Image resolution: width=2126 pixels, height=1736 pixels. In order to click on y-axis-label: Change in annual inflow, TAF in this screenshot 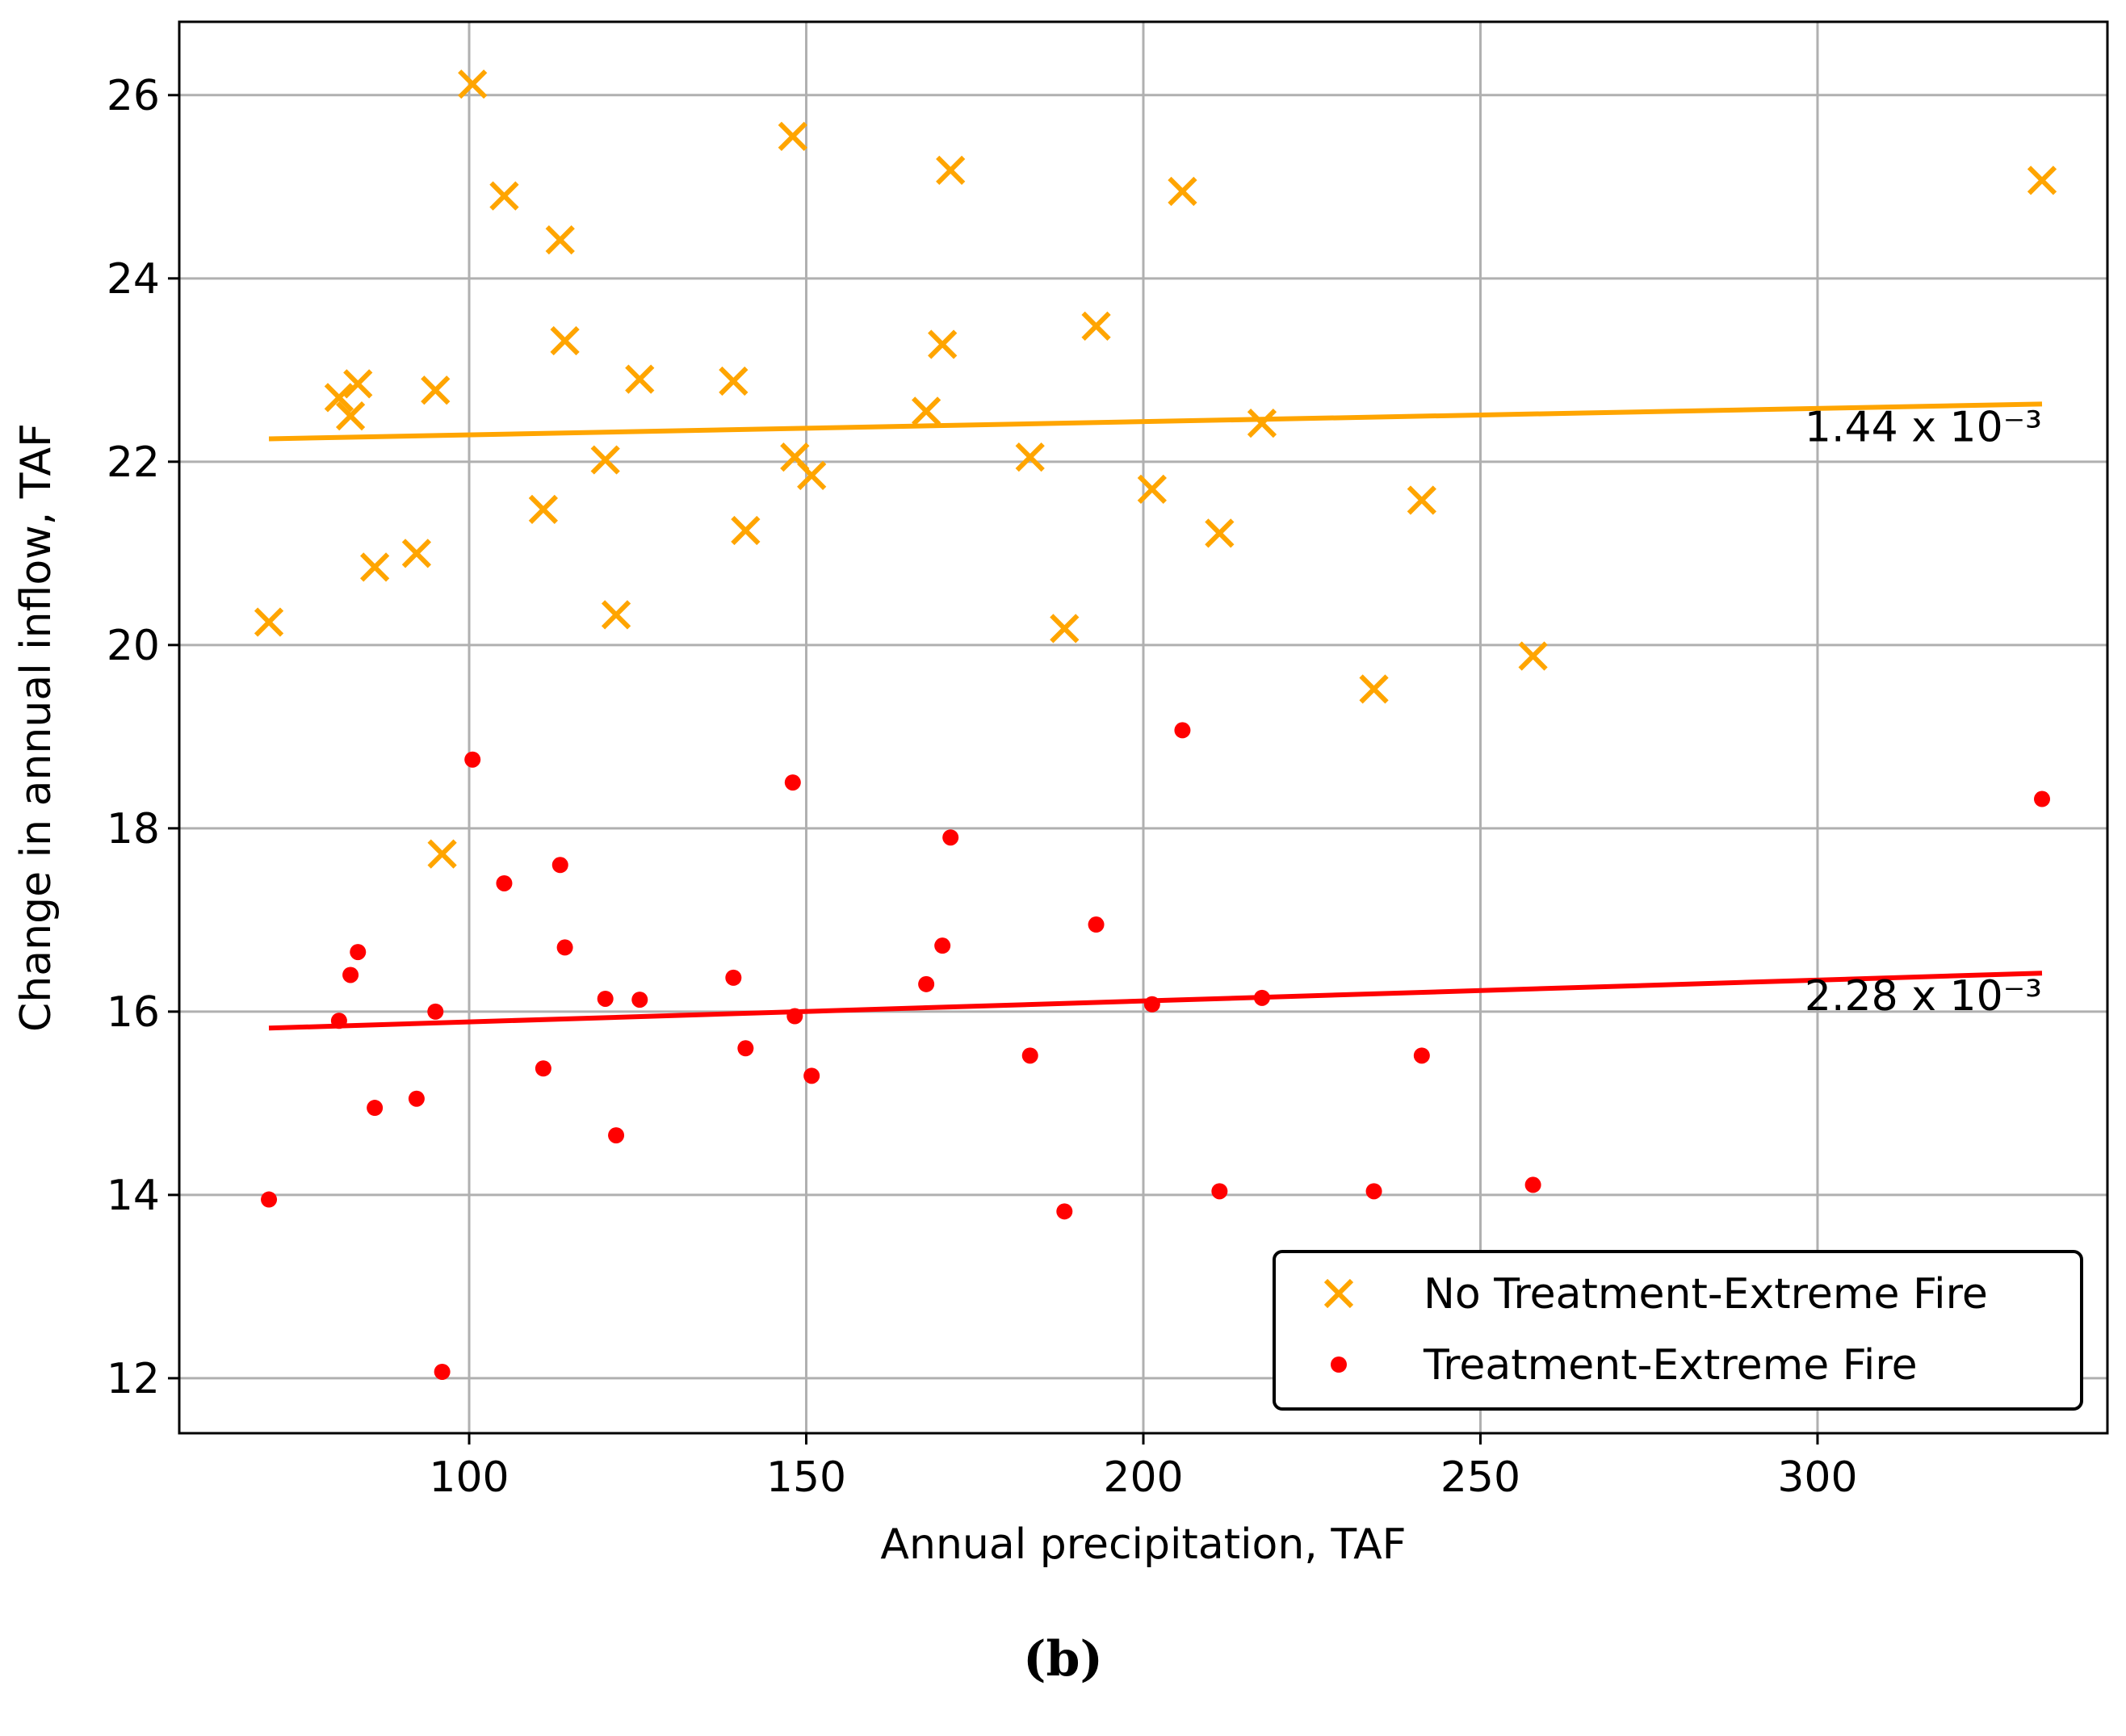, I will do `click(37, 727)`.